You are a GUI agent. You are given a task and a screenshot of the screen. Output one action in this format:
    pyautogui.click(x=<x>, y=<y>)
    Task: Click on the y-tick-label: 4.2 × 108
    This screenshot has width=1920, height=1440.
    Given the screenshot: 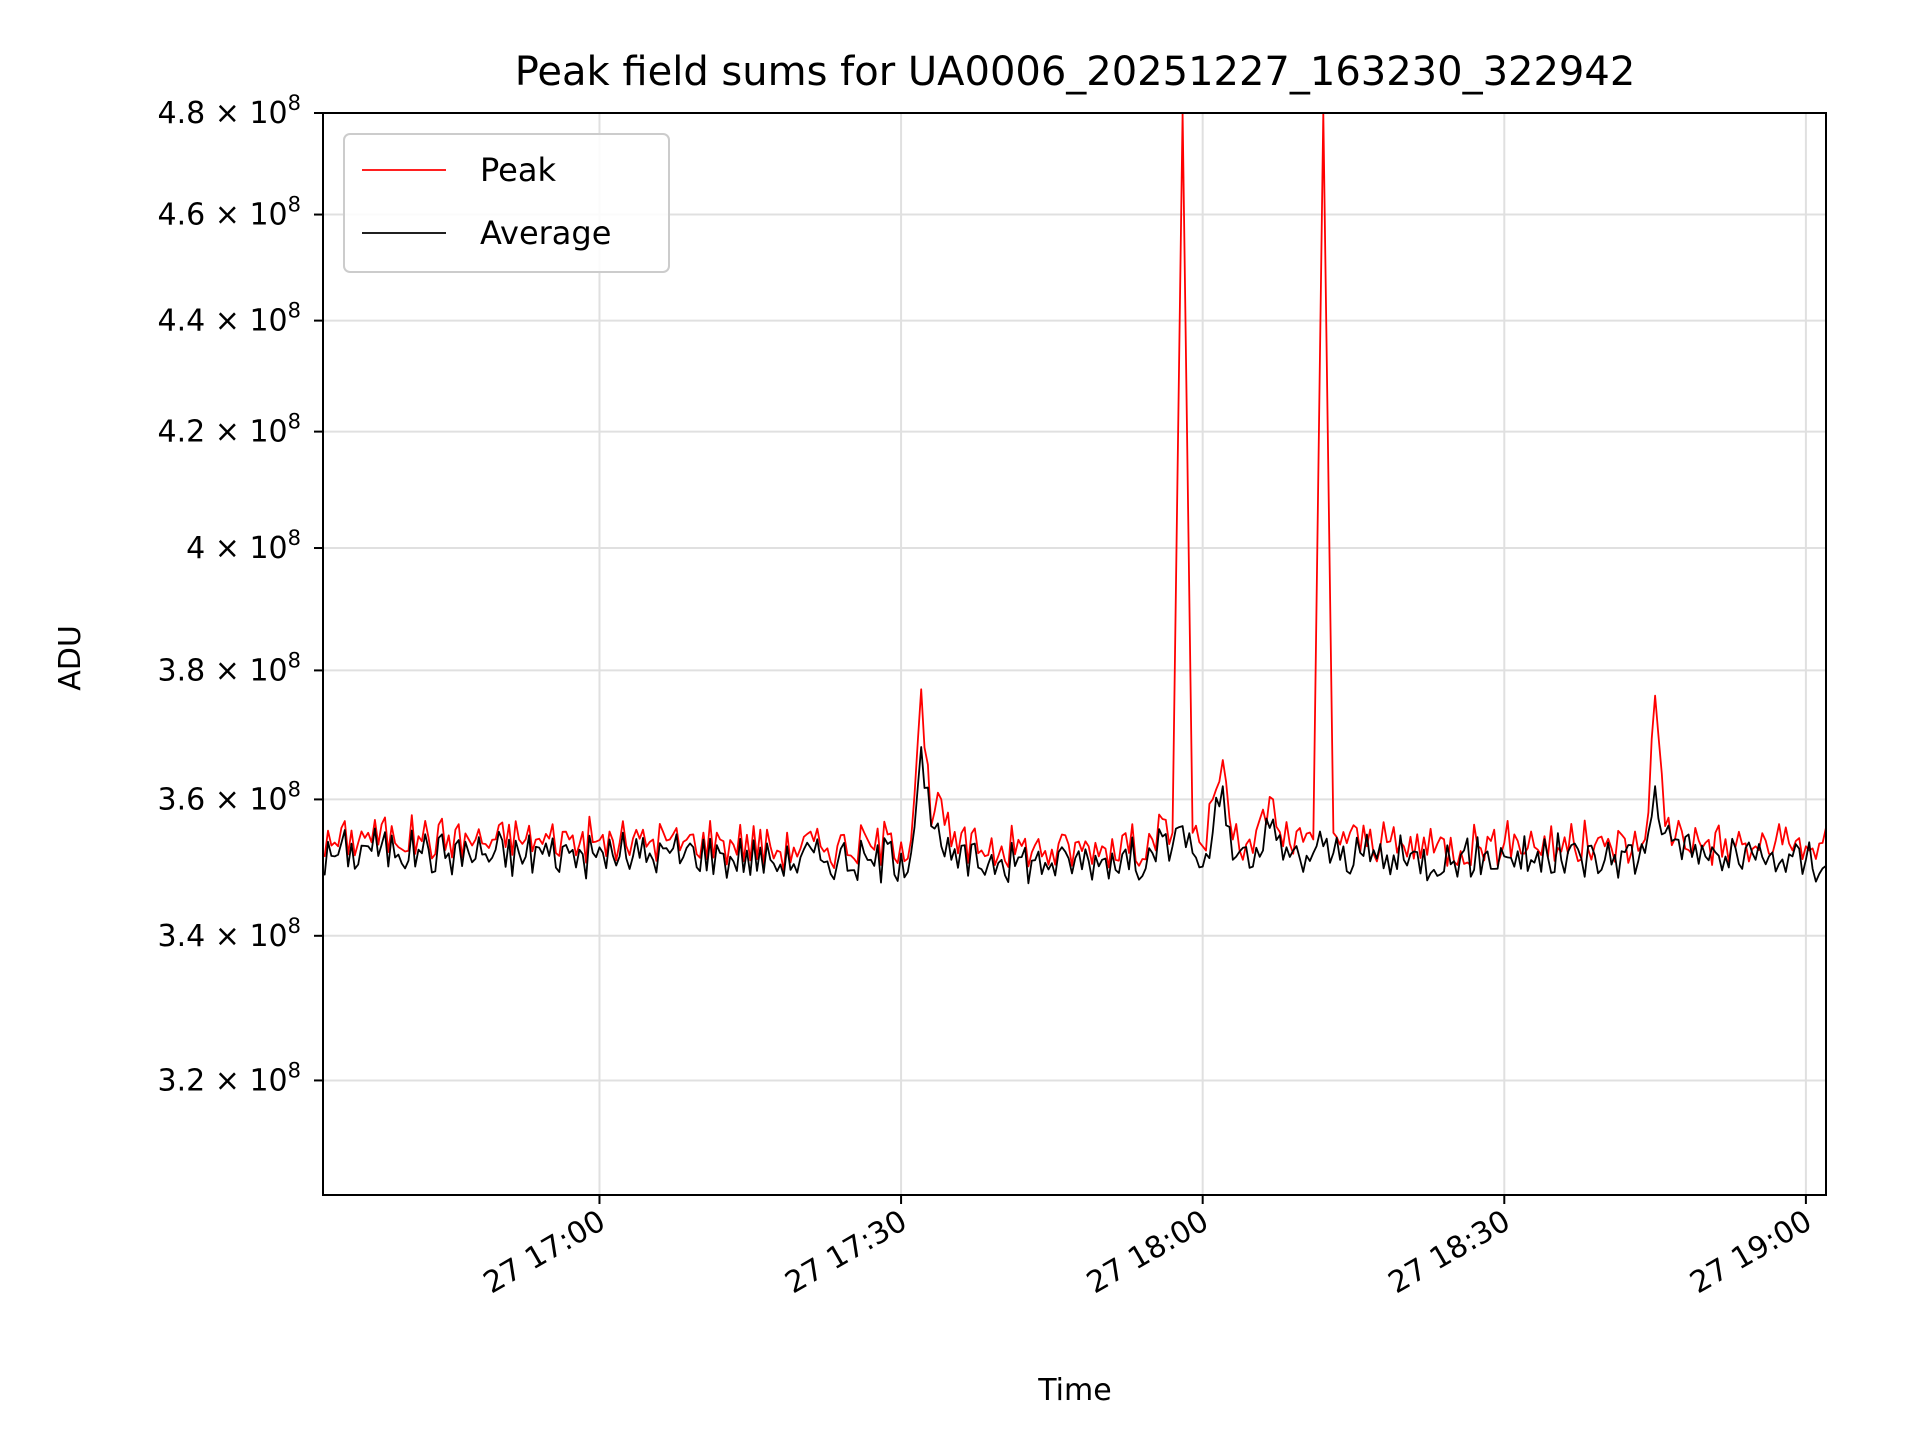 What is the action you would take?
    pyautogui.click(x=229, y=430)
    